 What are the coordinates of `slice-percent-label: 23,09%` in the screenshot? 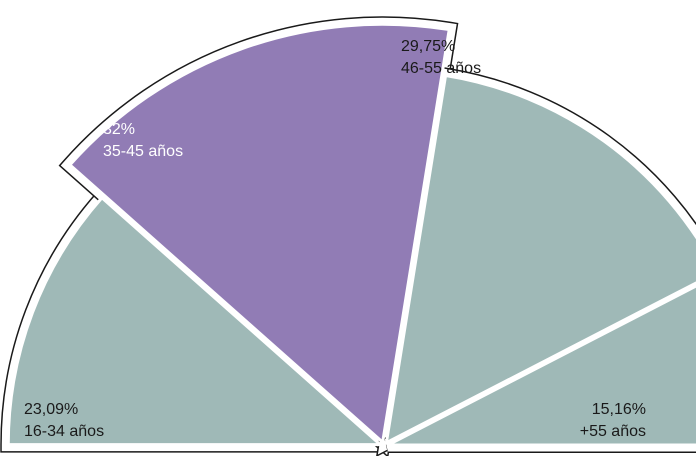 It's located at (51, 409).